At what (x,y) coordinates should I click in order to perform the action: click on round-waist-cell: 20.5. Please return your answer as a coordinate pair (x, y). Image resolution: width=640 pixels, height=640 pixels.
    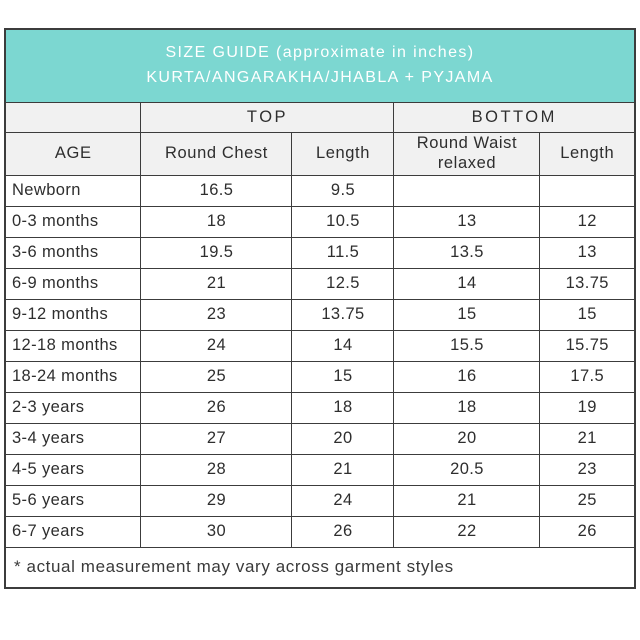
    Looking at the image, I should click on (467, 469).